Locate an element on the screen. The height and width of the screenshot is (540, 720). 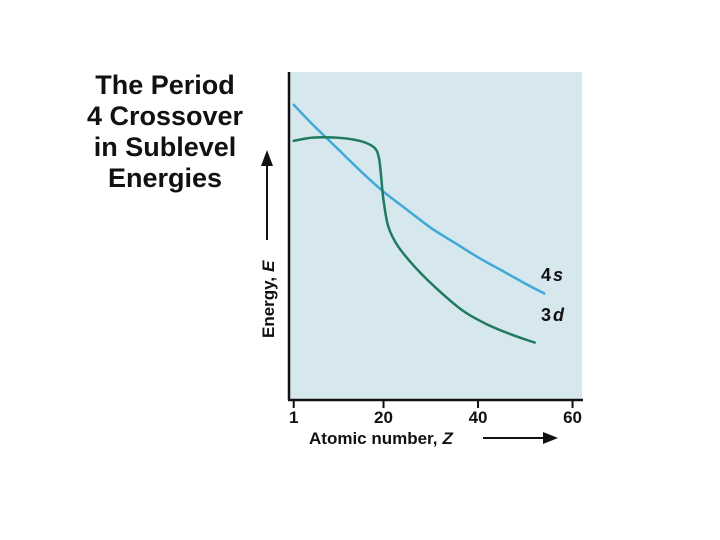
y-axis-label-text: Energy, E is located at coordinates (268, 299).